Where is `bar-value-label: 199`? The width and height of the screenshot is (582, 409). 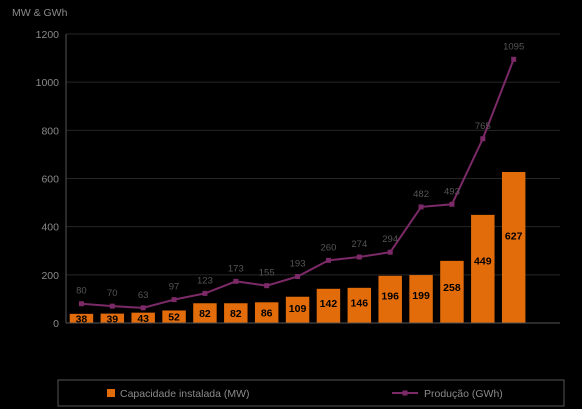 bar-value-label: 199 is located at coordinates (421, 296).